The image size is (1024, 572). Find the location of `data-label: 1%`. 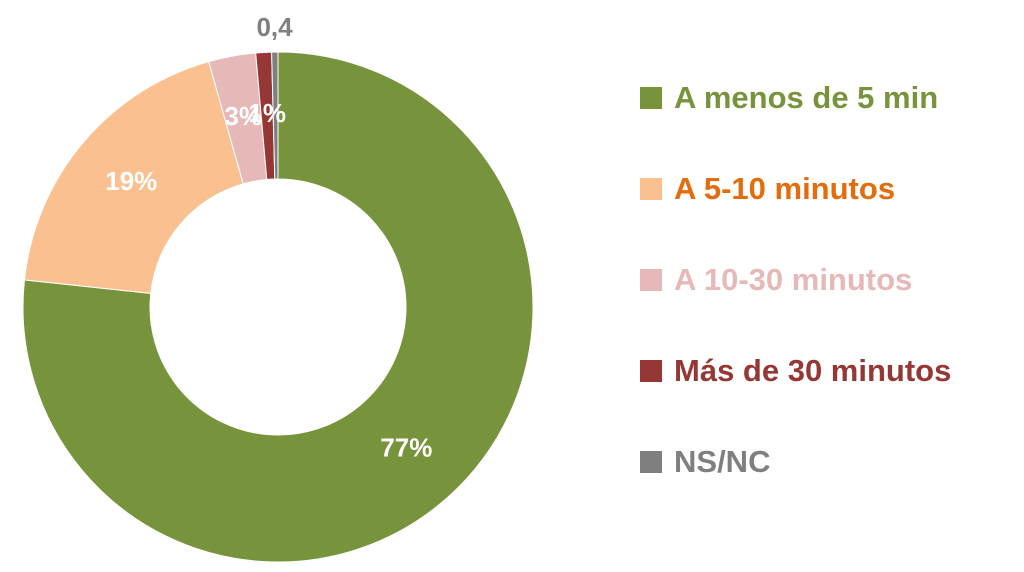

data-label: 1% is located at coordinates (267, 113).